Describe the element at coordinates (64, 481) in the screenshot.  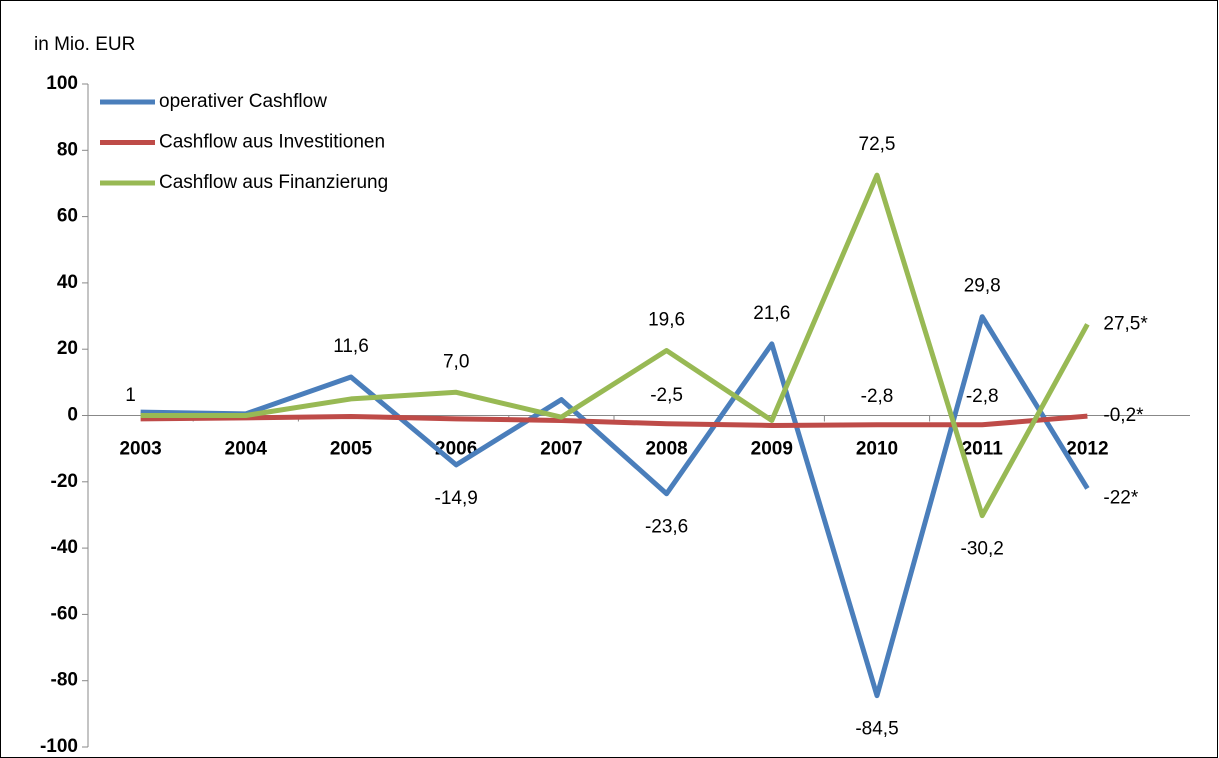
I see `y-tick-label: -20` at that location.